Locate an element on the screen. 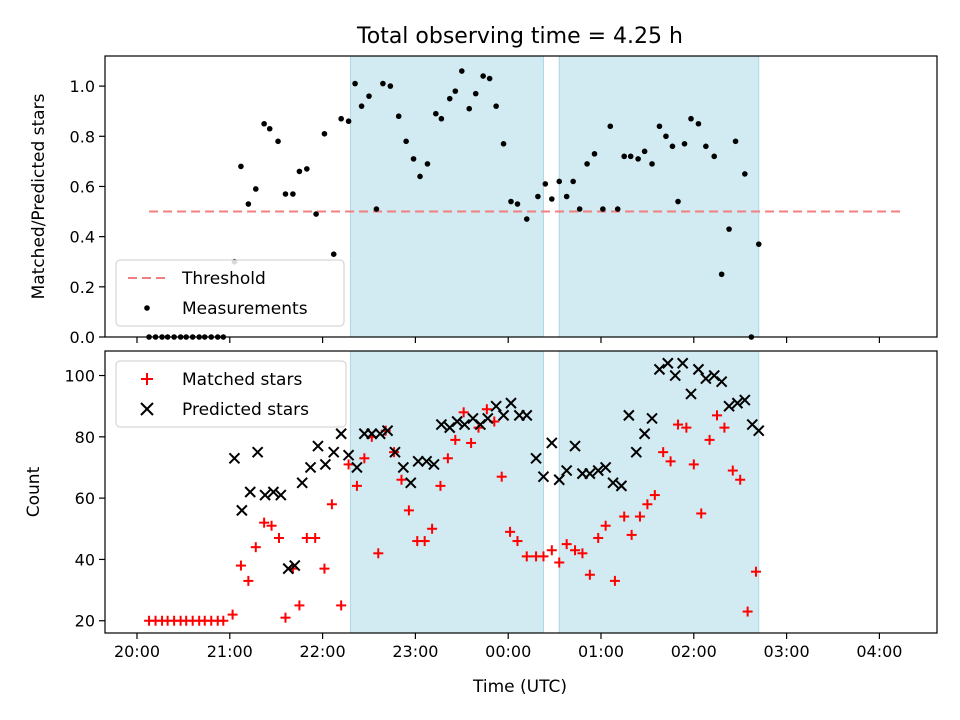 Image resolution: width=960 pixels, height=720 pixels. legend-predicted-swatch is located at coordinates (147, 409).